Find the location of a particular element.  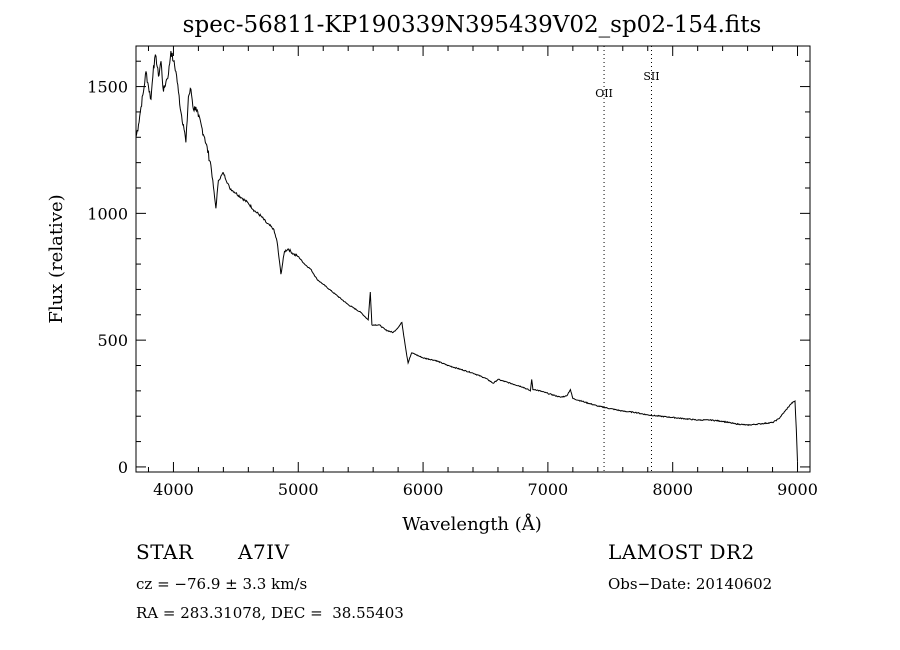

x-tick-label: 6000 is located at coordinates (423, 489).